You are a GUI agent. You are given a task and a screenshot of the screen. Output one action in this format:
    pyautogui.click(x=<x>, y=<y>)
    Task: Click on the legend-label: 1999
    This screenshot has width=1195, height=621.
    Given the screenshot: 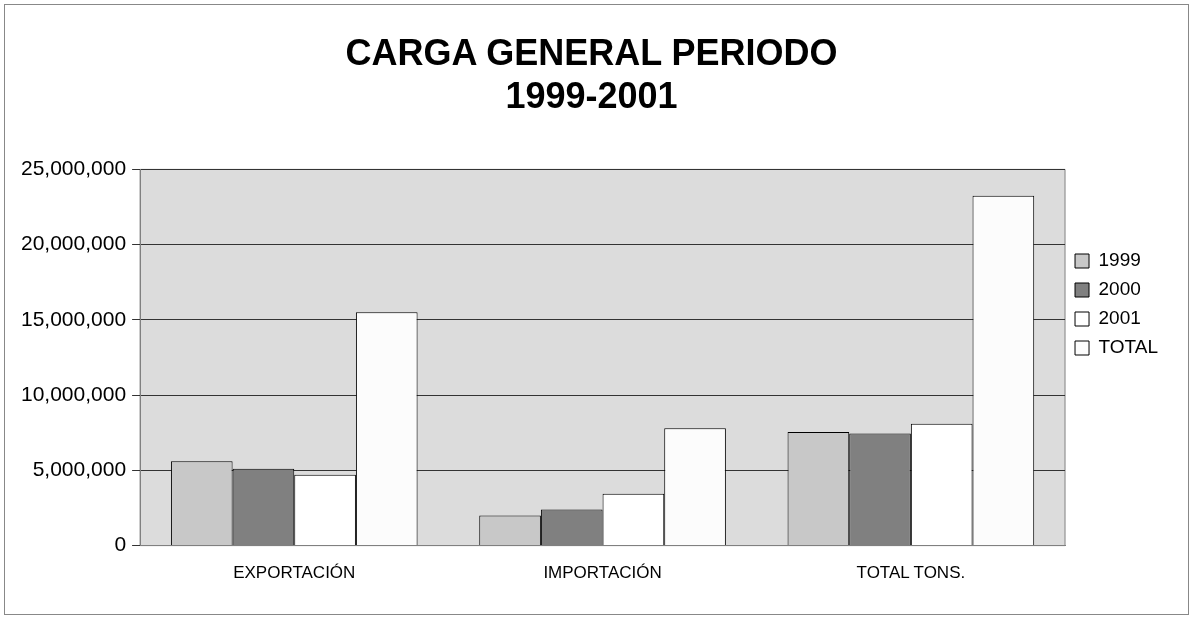 What is the action you would take?
    pyautogui.click(x=1119, y=260)
    